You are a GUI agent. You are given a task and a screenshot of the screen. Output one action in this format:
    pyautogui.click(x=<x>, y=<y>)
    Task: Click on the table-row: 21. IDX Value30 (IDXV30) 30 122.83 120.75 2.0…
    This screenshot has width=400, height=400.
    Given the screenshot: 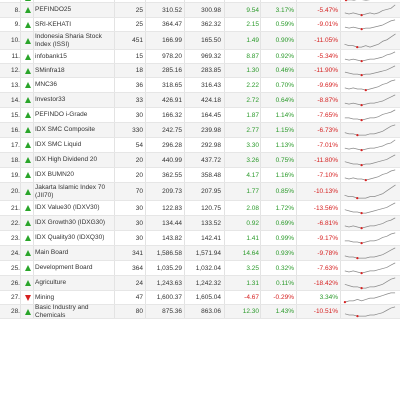 What is the action you would take?
    pyautogui.click(x=200, y=208)
    